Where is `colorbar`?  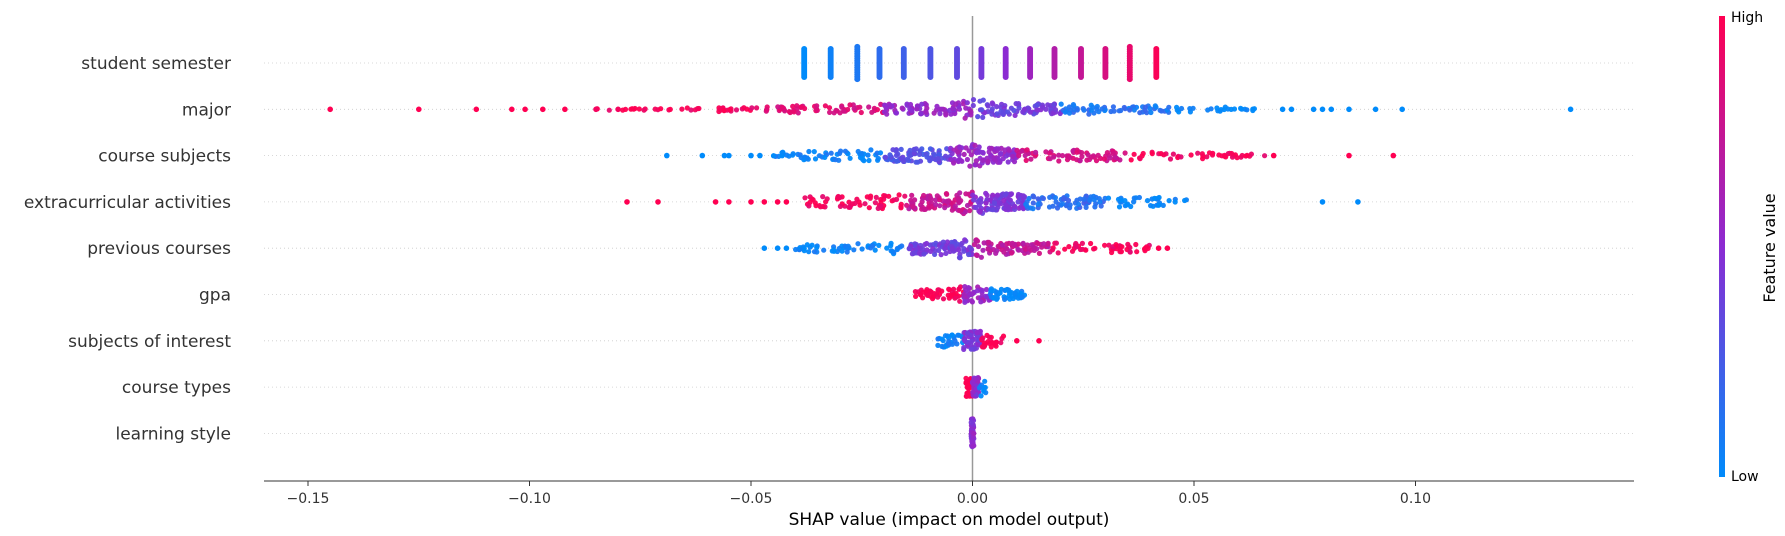
colorbar is located at coordinates (1722, 246).